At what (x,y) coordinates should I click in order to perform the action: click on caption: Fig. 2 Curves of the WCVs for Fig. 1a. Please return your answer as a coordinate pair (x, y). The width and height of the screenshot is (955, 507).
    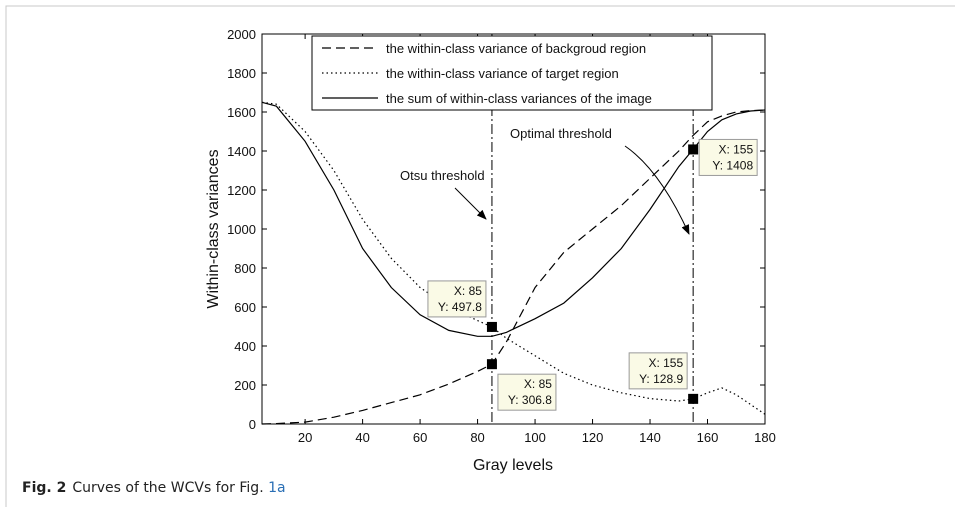
    Looking at the image, I should click on (154, 488).